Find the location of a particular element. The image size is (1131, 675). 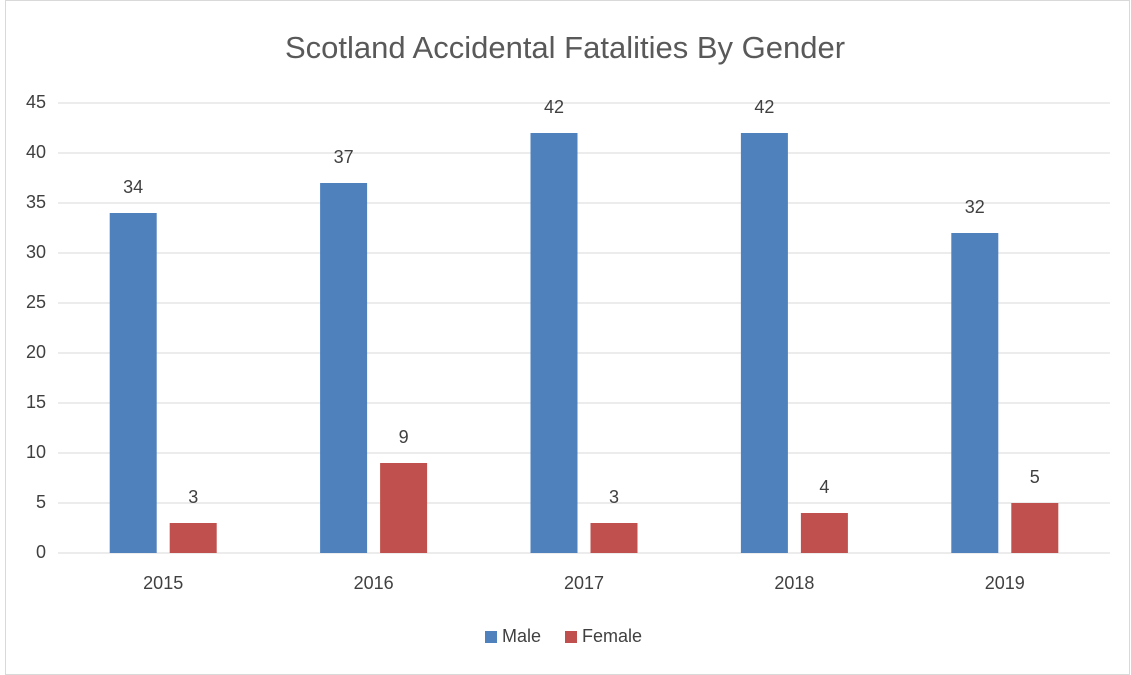

y-tick-label: 45 is located at coordinates (36, 102).